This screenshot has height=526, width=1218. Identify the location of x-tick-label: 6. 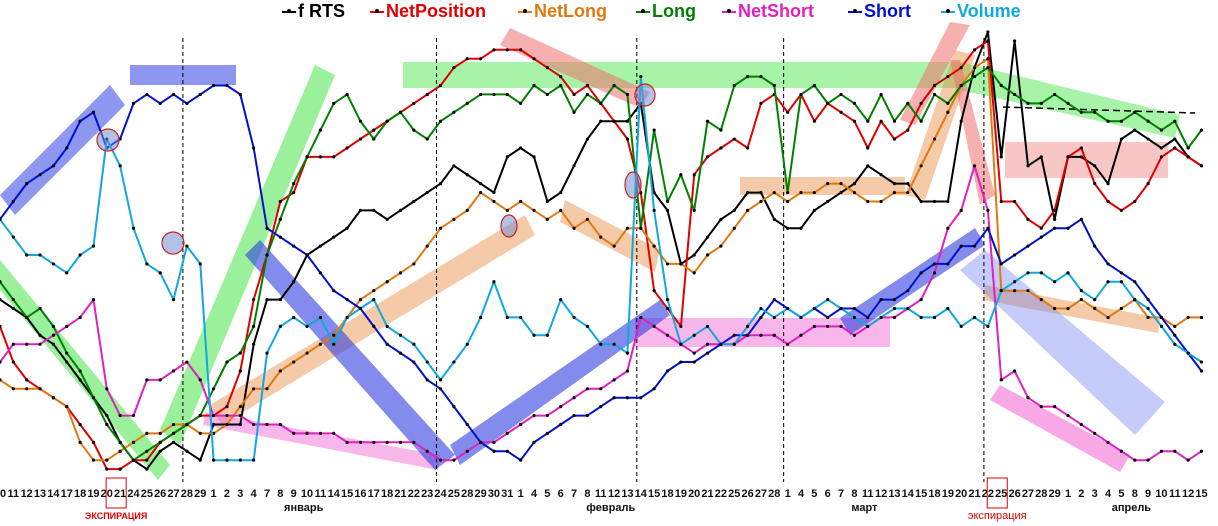
(561, 494).